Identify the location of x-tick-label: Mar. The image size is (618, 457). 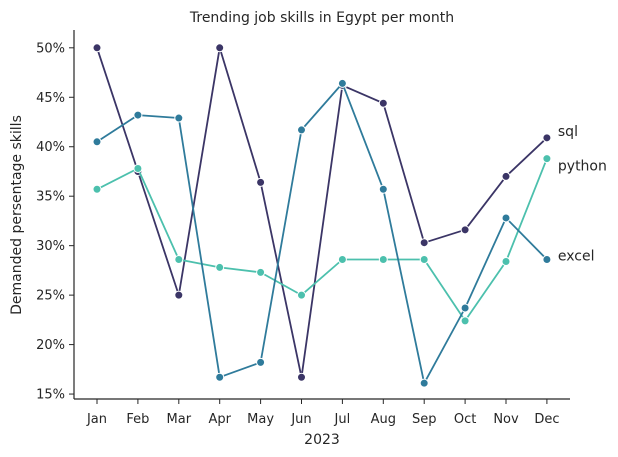
(179, 419).